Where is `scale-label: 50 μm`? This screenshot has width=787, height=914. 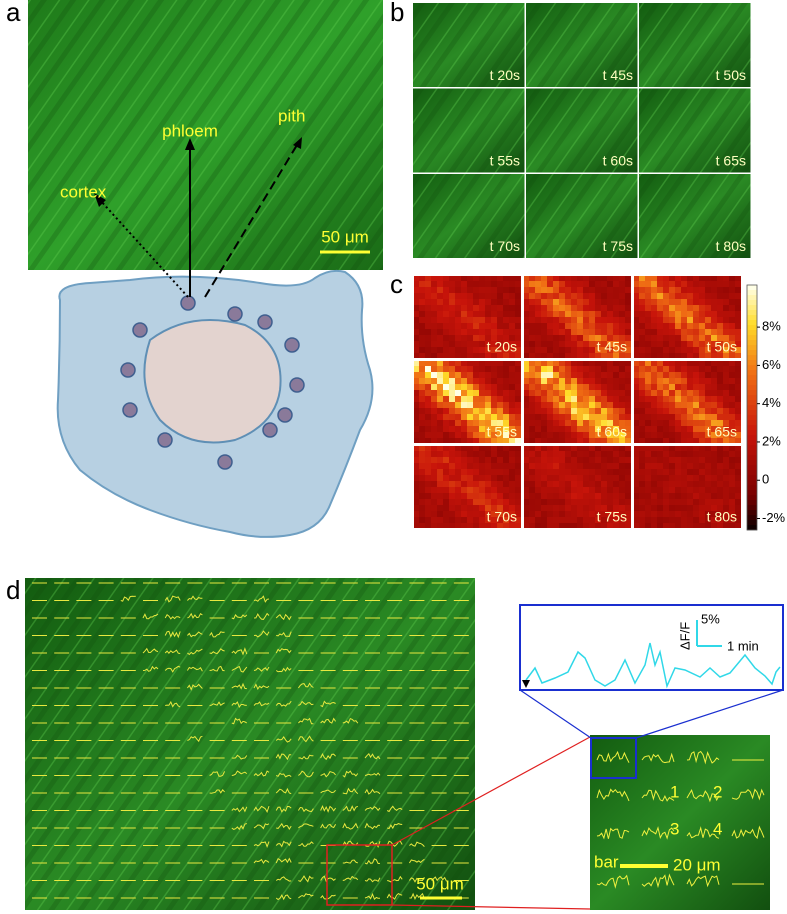 scale-label: 50 μm is located at coordinates (440, 883).